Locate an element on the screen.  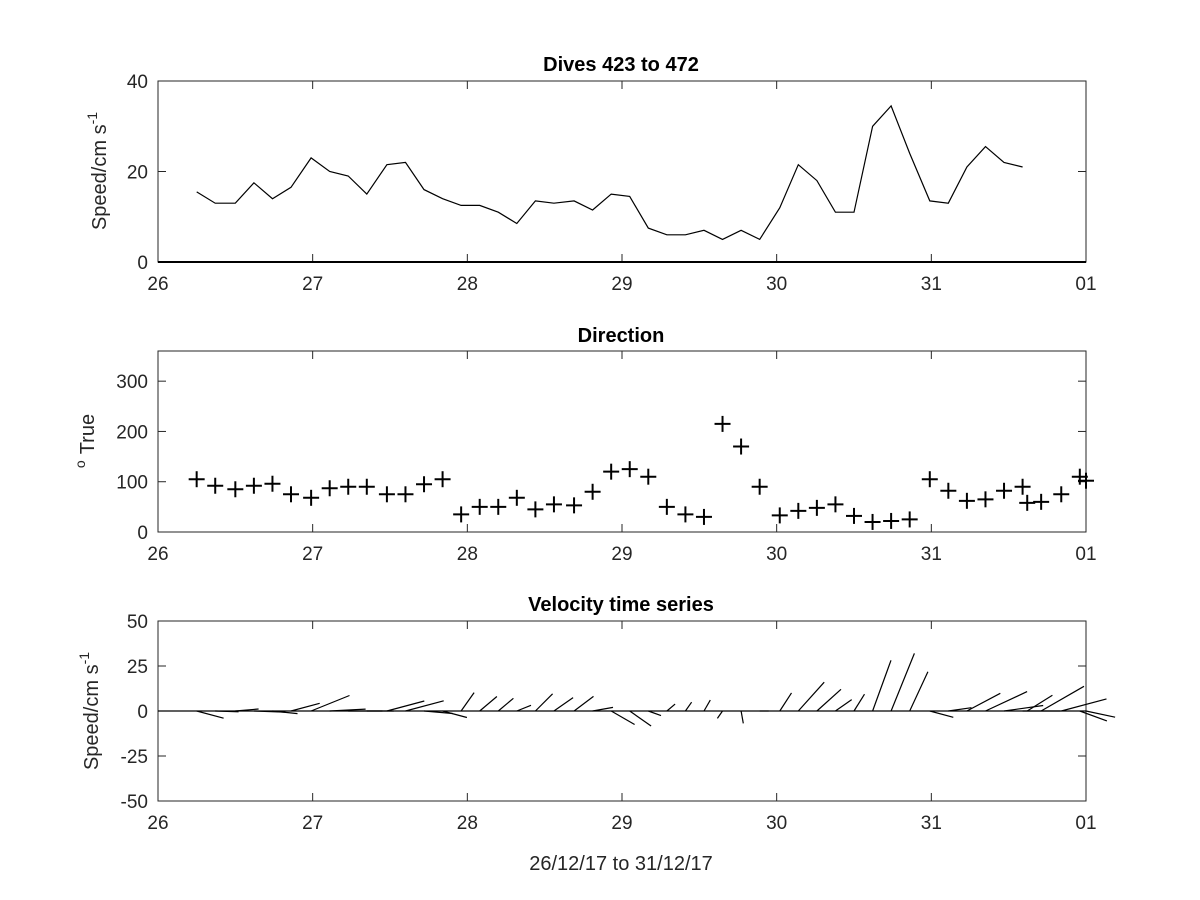
velocity-y-axis-label: Speed/cm s-1 is located at coordinates (89, 711).